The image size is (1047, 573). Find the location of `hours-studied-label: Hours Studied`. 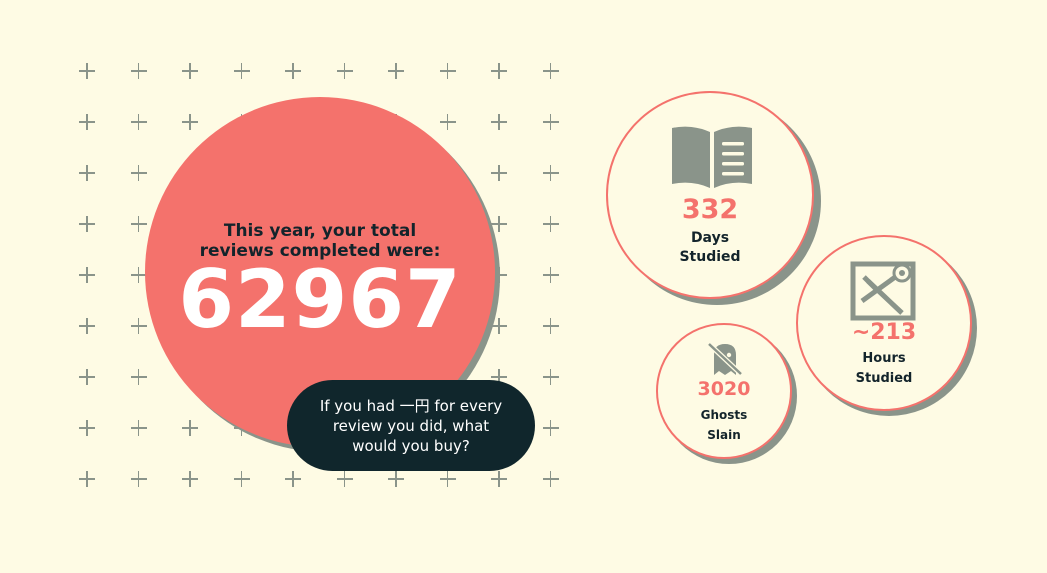

hours-studied-label: Hours Studied is located at coordinates (884, 368).